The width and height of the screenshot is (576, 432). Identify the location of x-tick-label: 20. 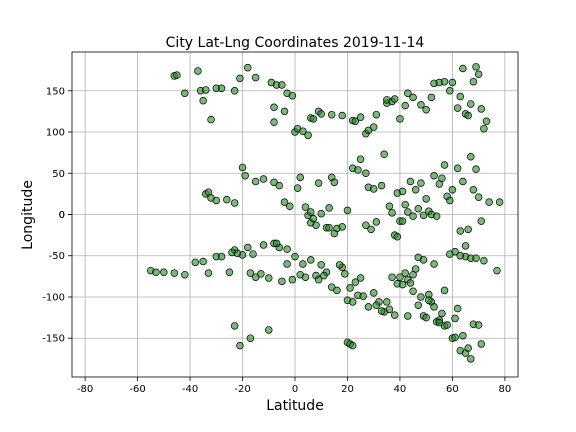
(347, 389).